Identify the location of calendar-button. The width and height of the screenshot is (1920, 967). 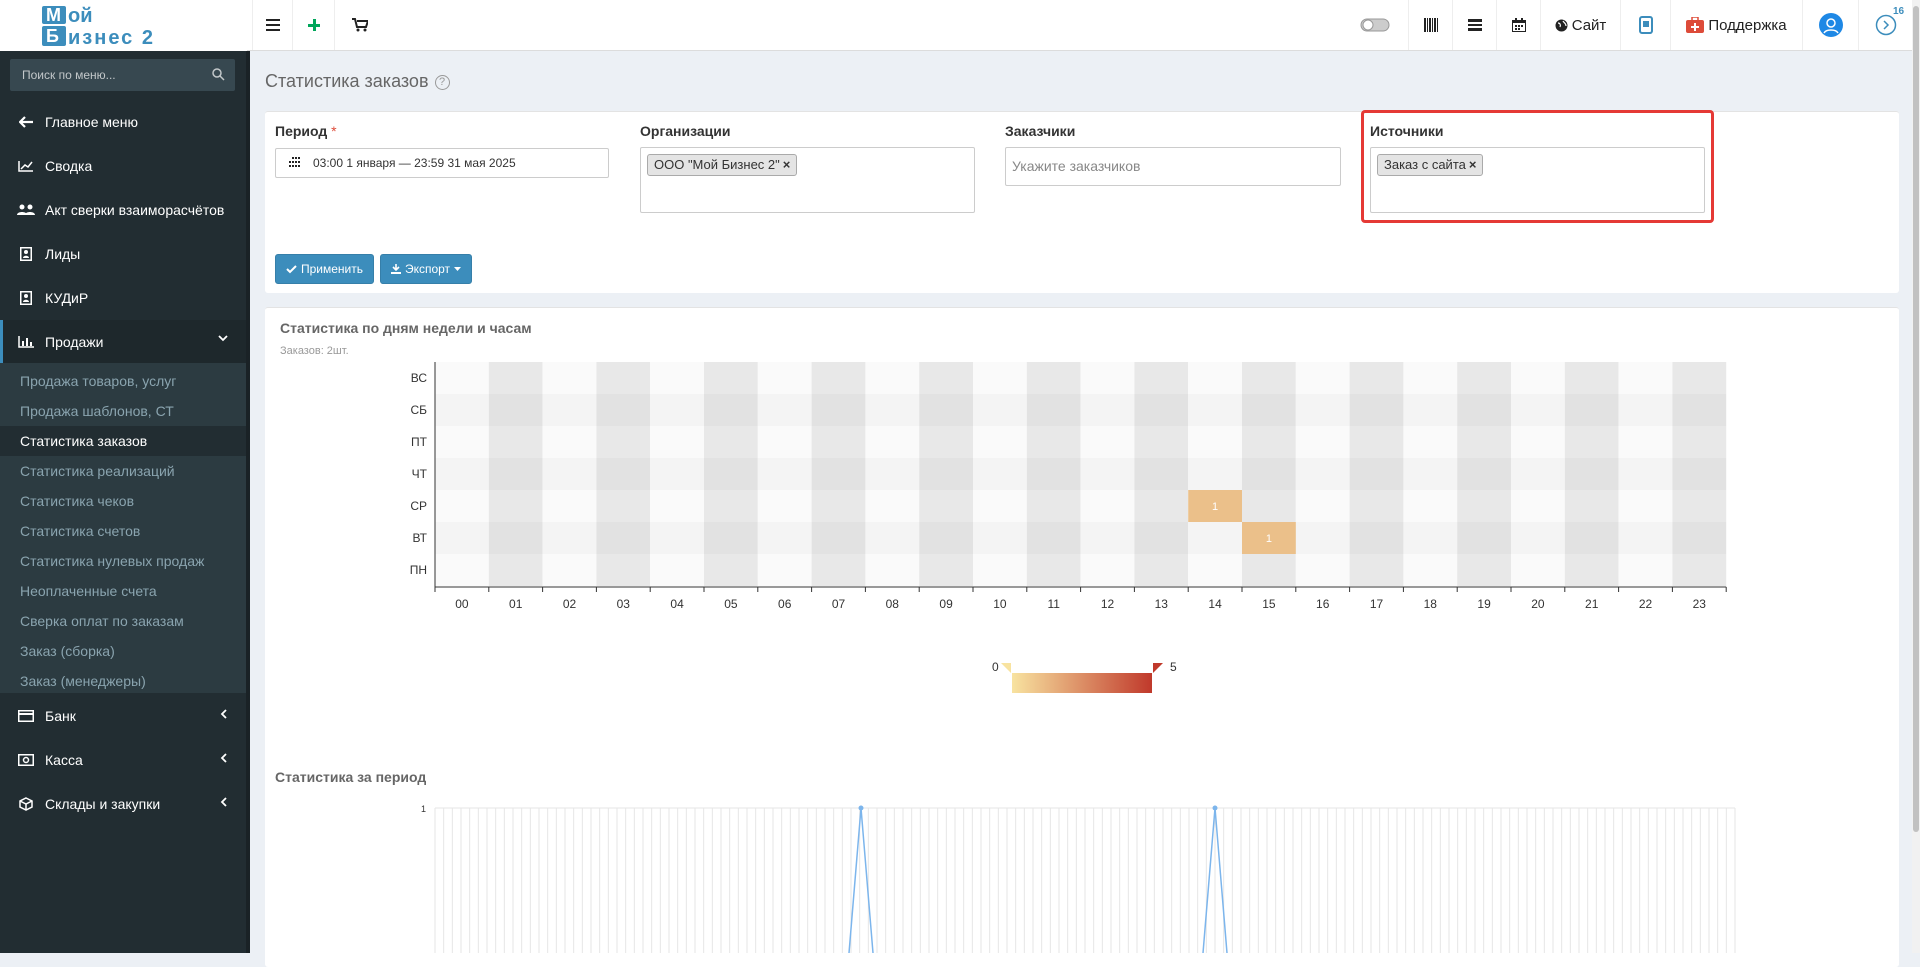
(1518, 25).